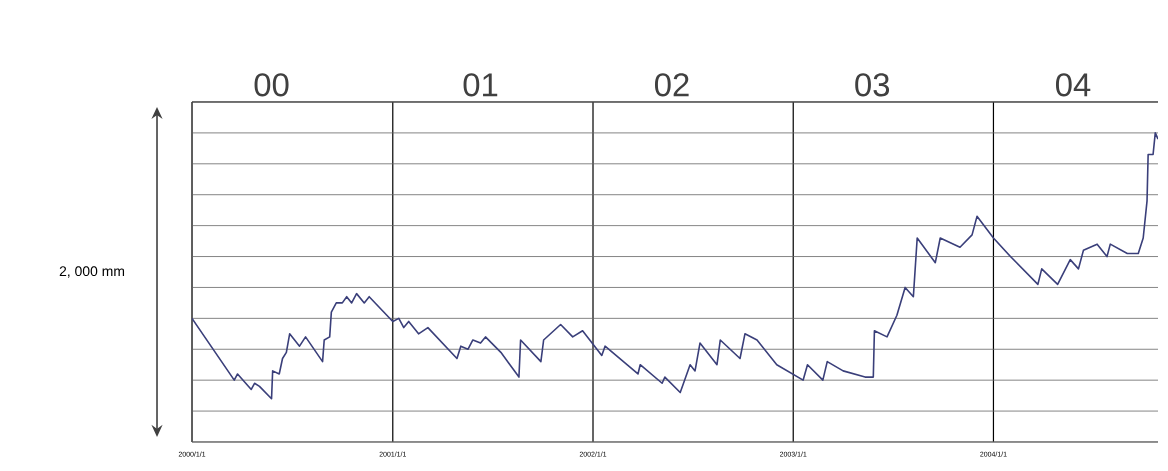  What do you see at coordinates (671, 85) in the screenshot?
I see `x2-tick-label: 02` at bounding box center [671, 85].